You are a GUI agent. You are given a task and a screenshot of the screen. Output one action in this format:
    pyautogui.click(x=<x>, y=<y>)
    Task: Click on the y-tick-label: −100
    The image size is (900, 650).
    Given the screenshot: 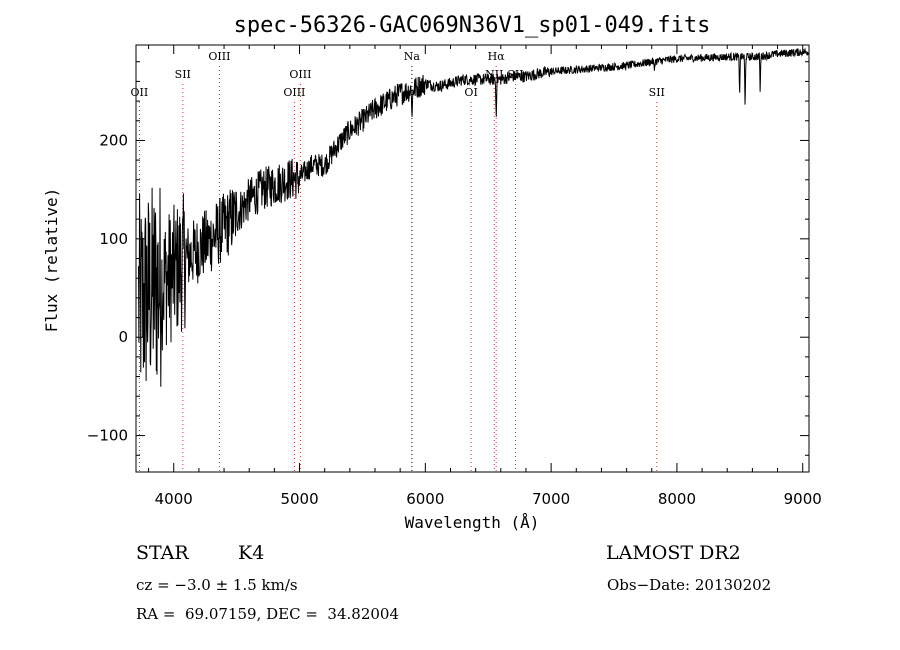 What is the action you would take?
    pyautogui.click(x=107, y=436)
    